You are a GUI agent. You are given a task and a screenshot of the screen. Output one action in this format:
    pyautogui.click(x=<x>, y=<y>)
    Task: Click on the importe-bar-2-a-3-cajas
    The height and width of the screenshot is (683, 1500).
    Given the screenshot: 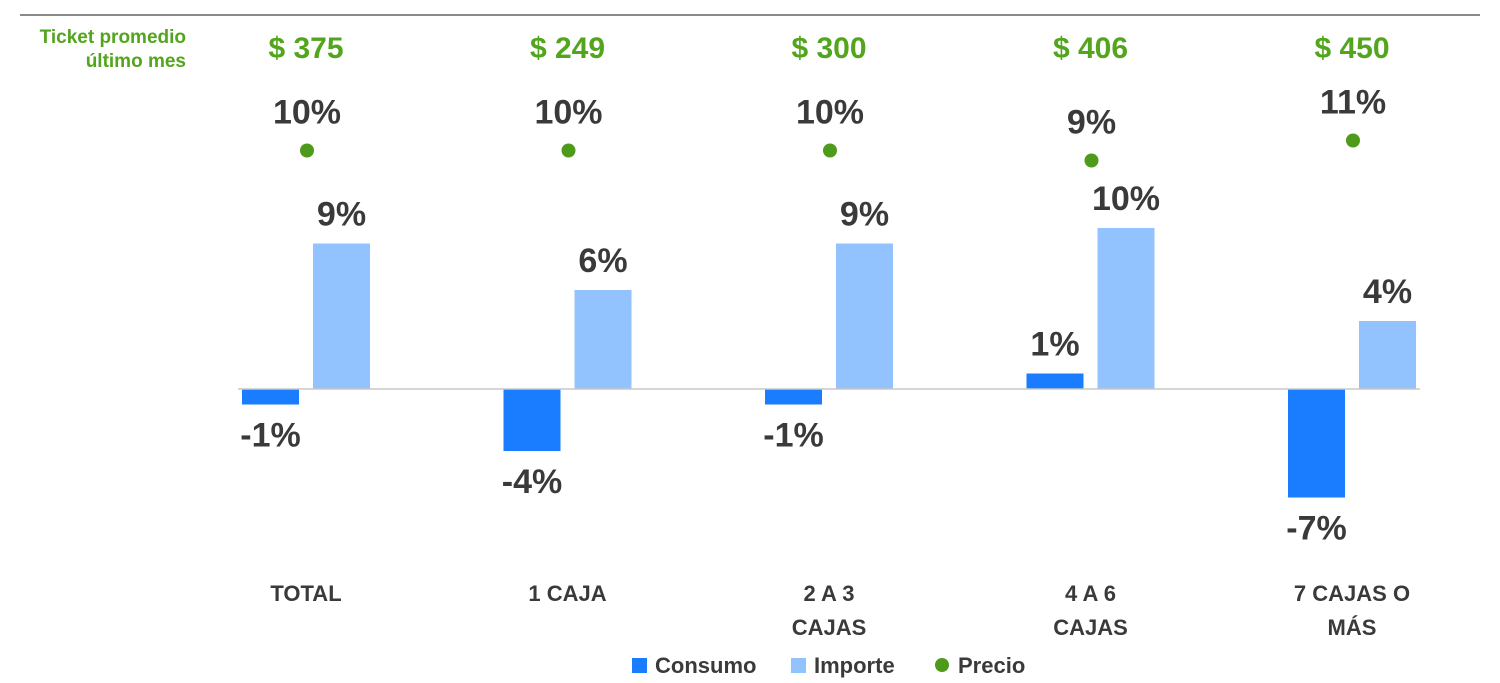 What is the action you would take?
    pyautogui.click(x=864, y=316)
    